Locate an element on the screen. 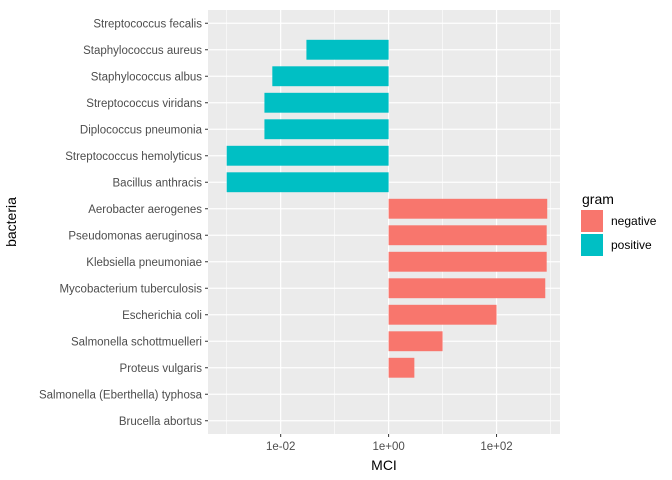  legend: gram negative positive is located at coordinates (619, 223).